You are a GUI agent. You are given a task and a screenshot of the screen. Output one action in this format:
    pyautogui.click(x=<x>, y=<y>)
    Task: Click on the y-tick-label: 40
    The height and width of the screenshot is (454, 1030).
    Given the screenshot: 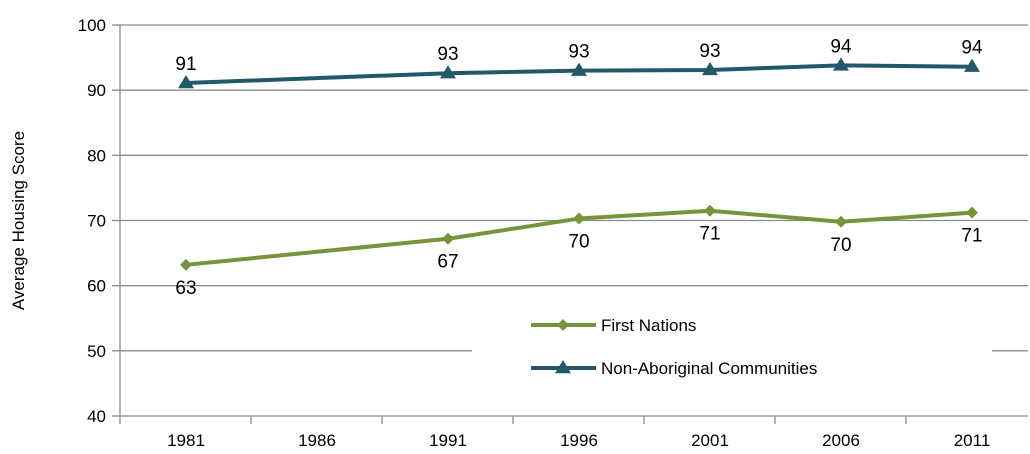 What is the action you would take?
    pyautogui.click(x=96, y=416)
    